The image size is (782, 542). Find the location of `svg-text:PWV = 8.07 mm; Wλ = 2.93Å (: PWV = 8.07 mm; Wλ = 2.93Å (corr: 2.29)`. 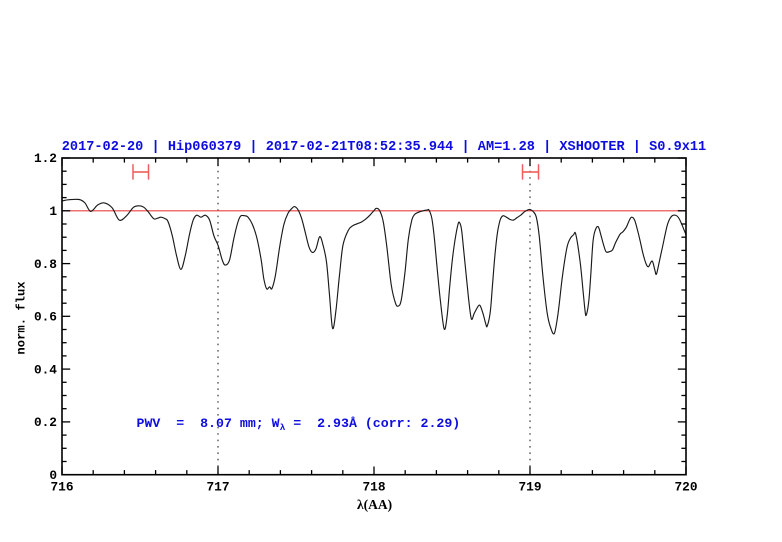

svg-text:PWV = 8.07 mm; Wλ = 2.93Å (: PWV = 8.07 mm; Wλ = 2.93Å (corr: 2.29) is located at coordinates (299, 424).